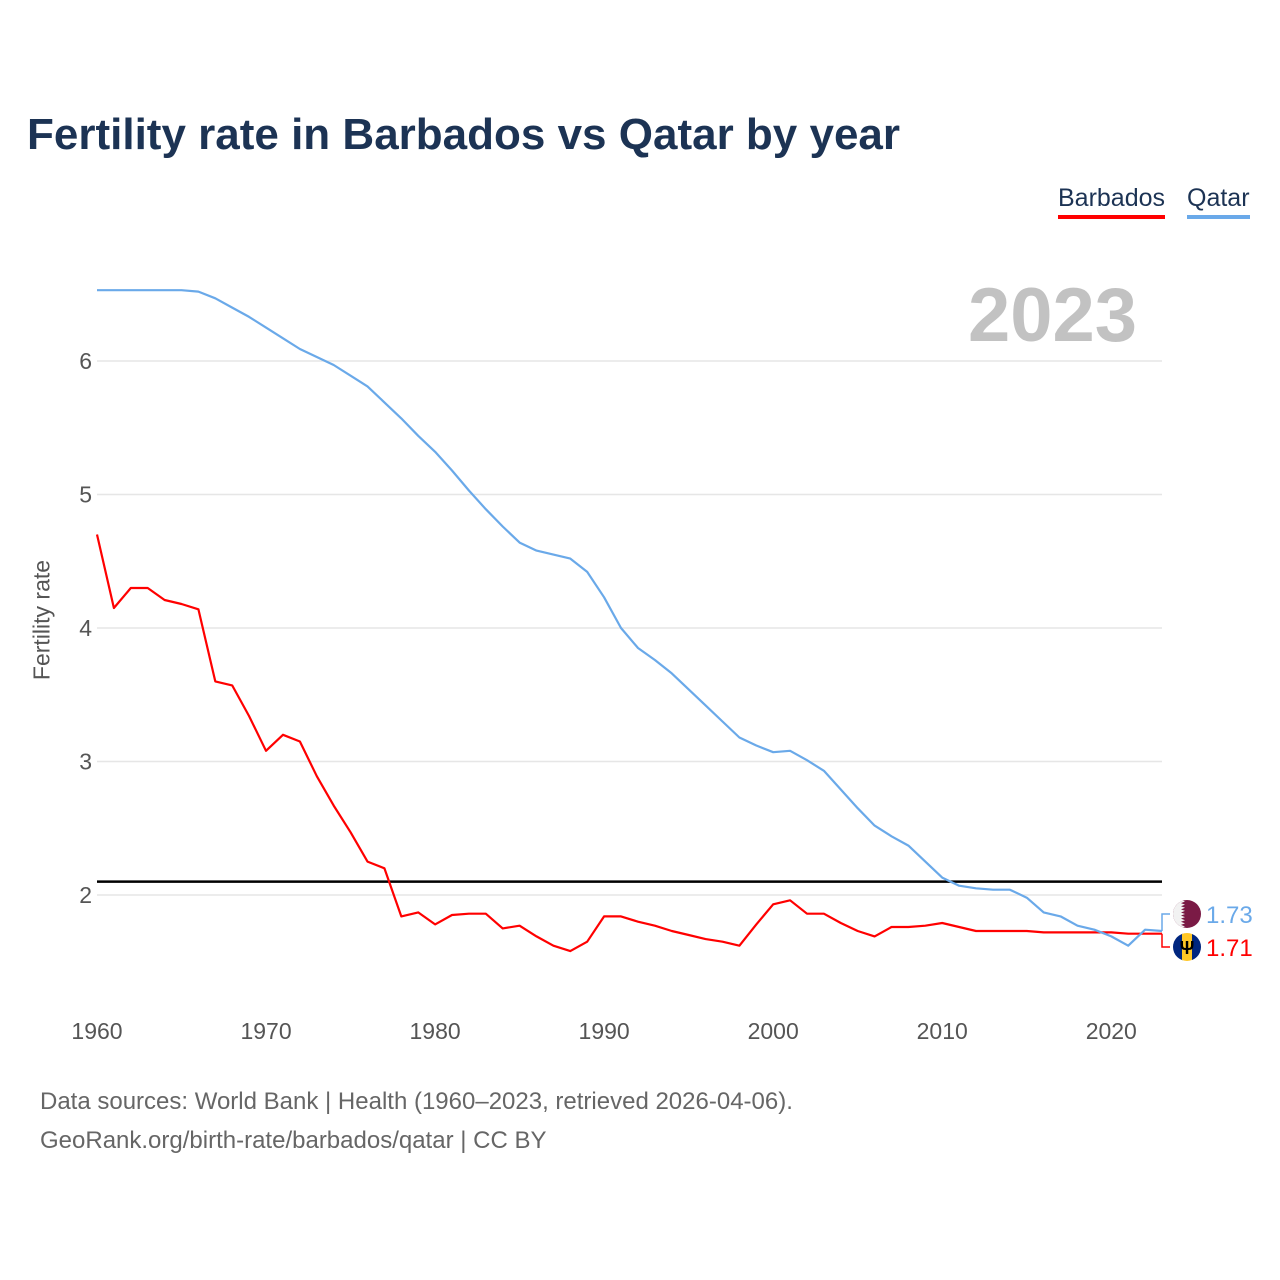 This screenshot has height=1280, width=1280. I want to click on barbados-flag-icon: Ψ, so click(1187, 947).